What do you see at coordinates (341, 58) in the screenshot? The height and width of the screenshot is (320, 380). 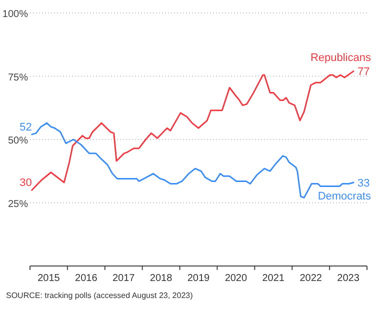 I see `series-label: Republicans` at bounding box center [341, 58].